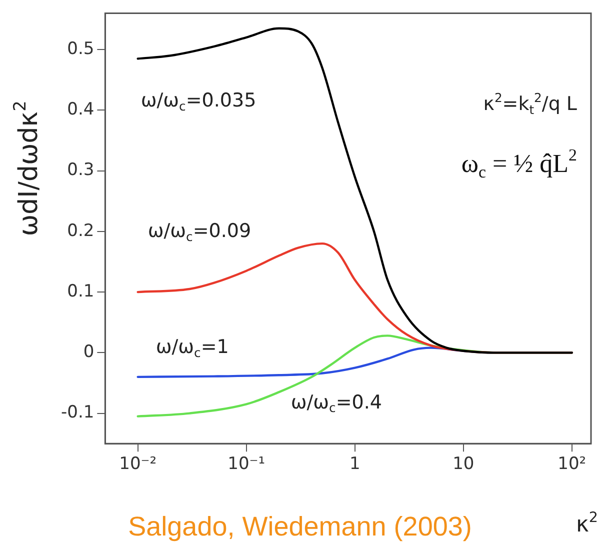 The height and width of the screenshot is (548, 605). What do you see at coordinates (80, 110) in the screenshot?
I see `y-tick-label: 0.4` at bounding box center [80, 110].